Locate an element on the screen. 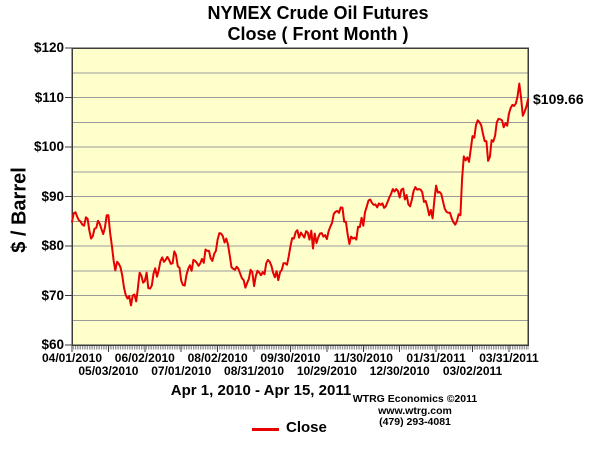 Image resolution: width=600 pixels, height=450 pixels. credit-phone: (479) 293-4081 is located at coordinates (415, 422).